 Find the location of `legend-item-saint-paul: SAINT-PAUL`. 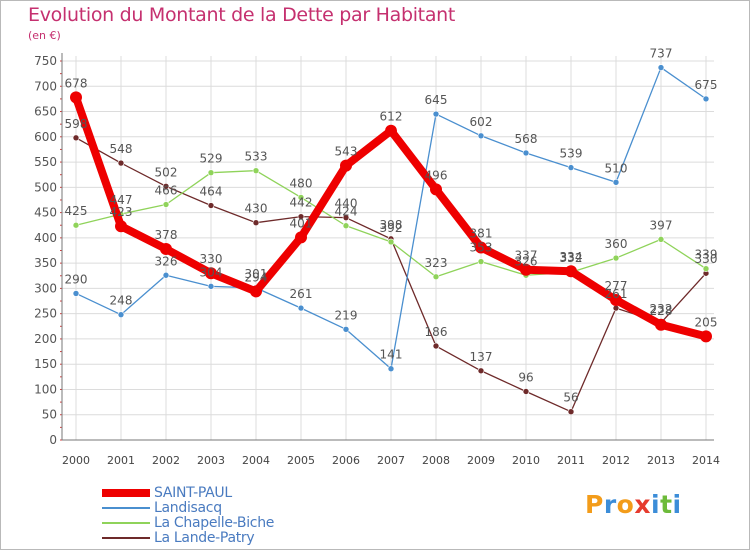

legend-item-saint-paul: SAINT-PAUL is located at coordinates (188, 492).